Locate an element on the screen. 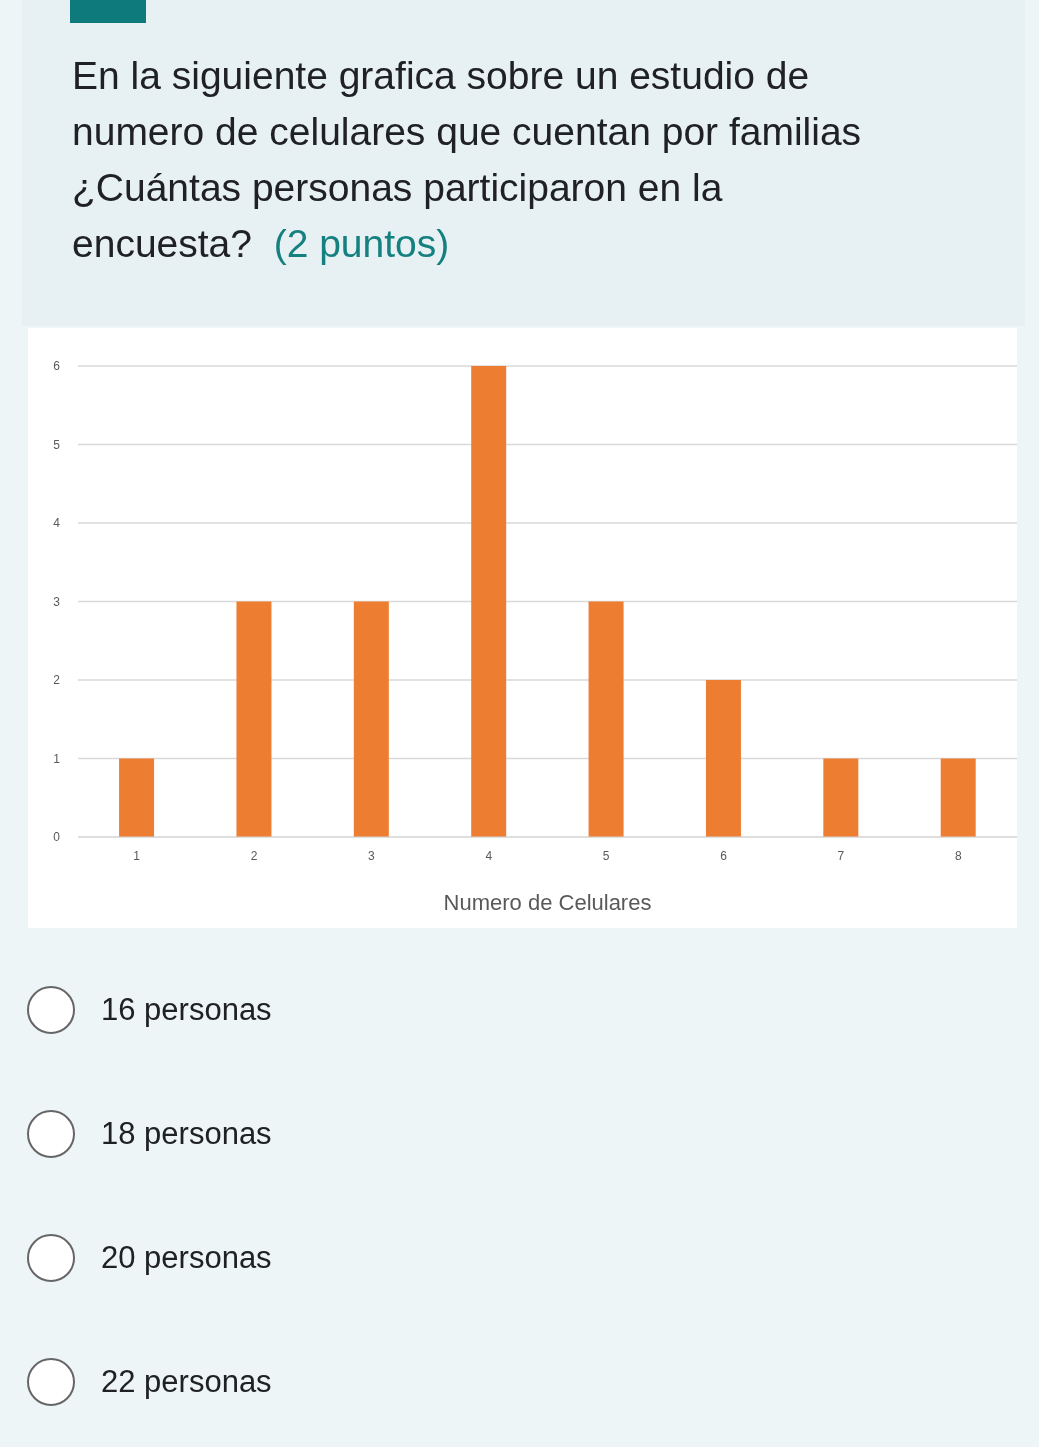  y-tick-label: 6 is located at coordinates (57, 366).